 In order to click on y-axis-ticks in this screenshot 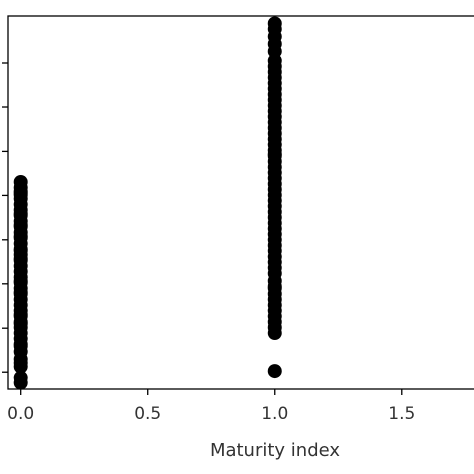, I will do `click(5, 217)`.